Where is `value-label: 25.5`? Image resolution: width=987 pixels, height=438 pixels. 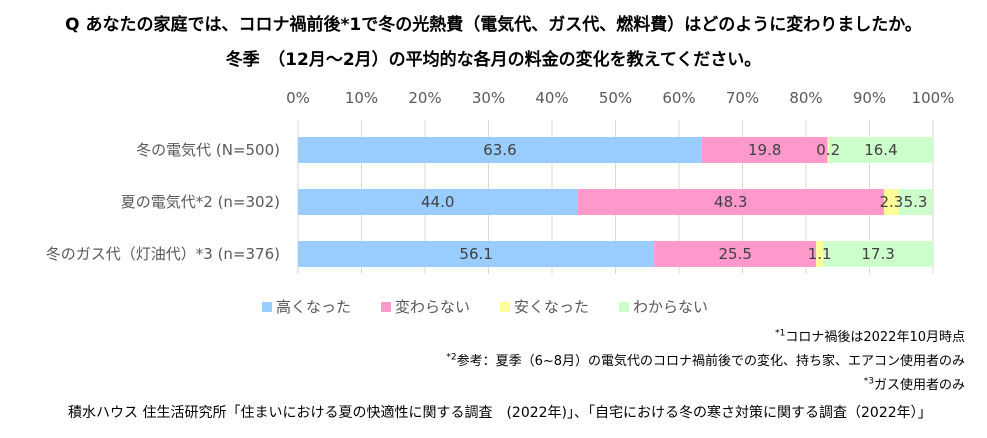 value-label: 25.5 is located at coordinates (734, 254).